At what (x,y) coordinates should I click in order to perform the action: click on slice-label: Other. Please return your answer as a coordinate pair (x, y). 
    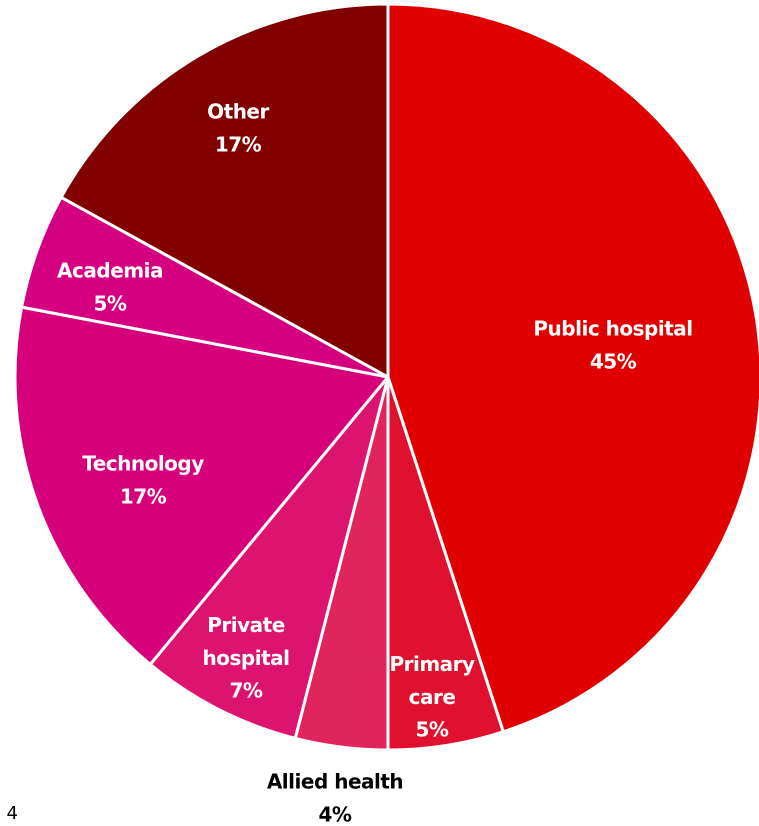
    Looking at the image, I should click on (238, 112).